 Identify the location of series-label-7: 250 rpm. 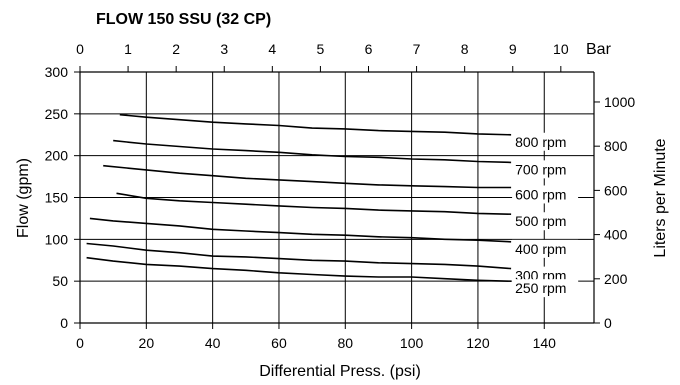
(540, 288).